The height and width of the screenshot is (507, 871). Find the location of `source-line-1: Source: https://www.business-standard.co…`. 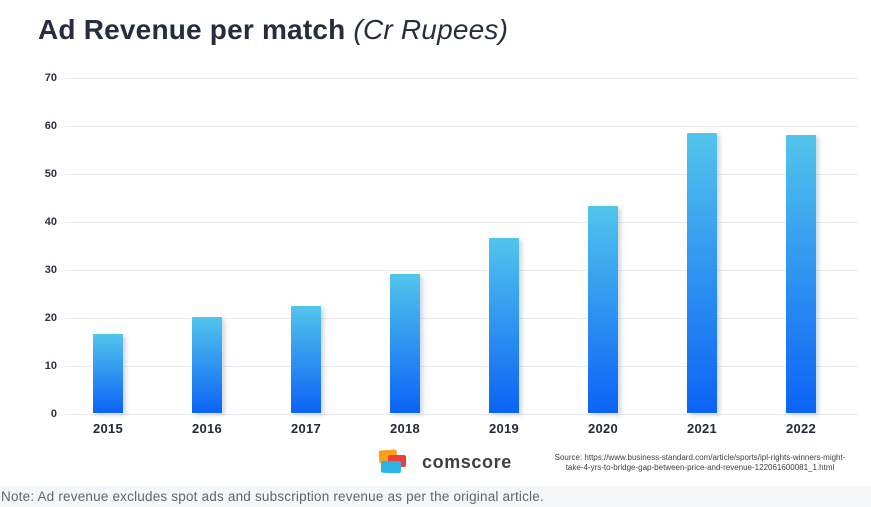

source-line-1: Source: https://www.business-standard.co… is located at coordinates (700, 457).